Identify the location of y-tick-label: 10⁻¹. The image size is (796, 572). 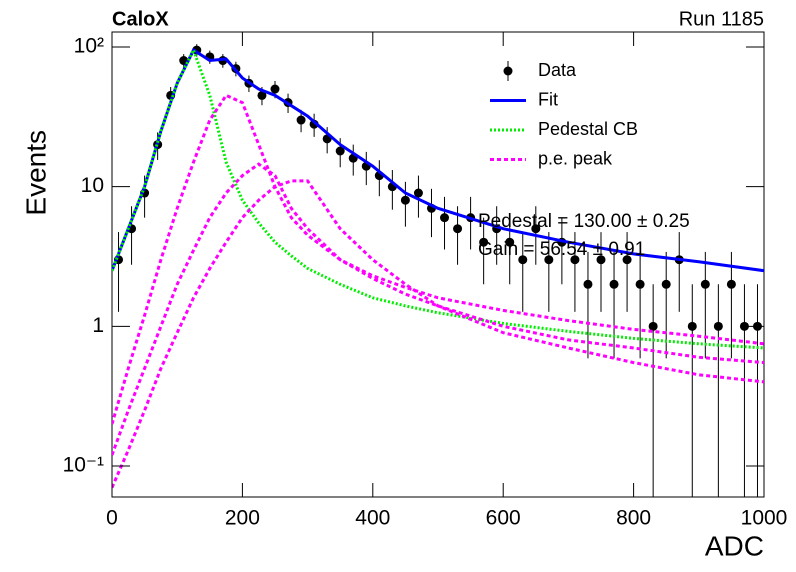
(83, 465).